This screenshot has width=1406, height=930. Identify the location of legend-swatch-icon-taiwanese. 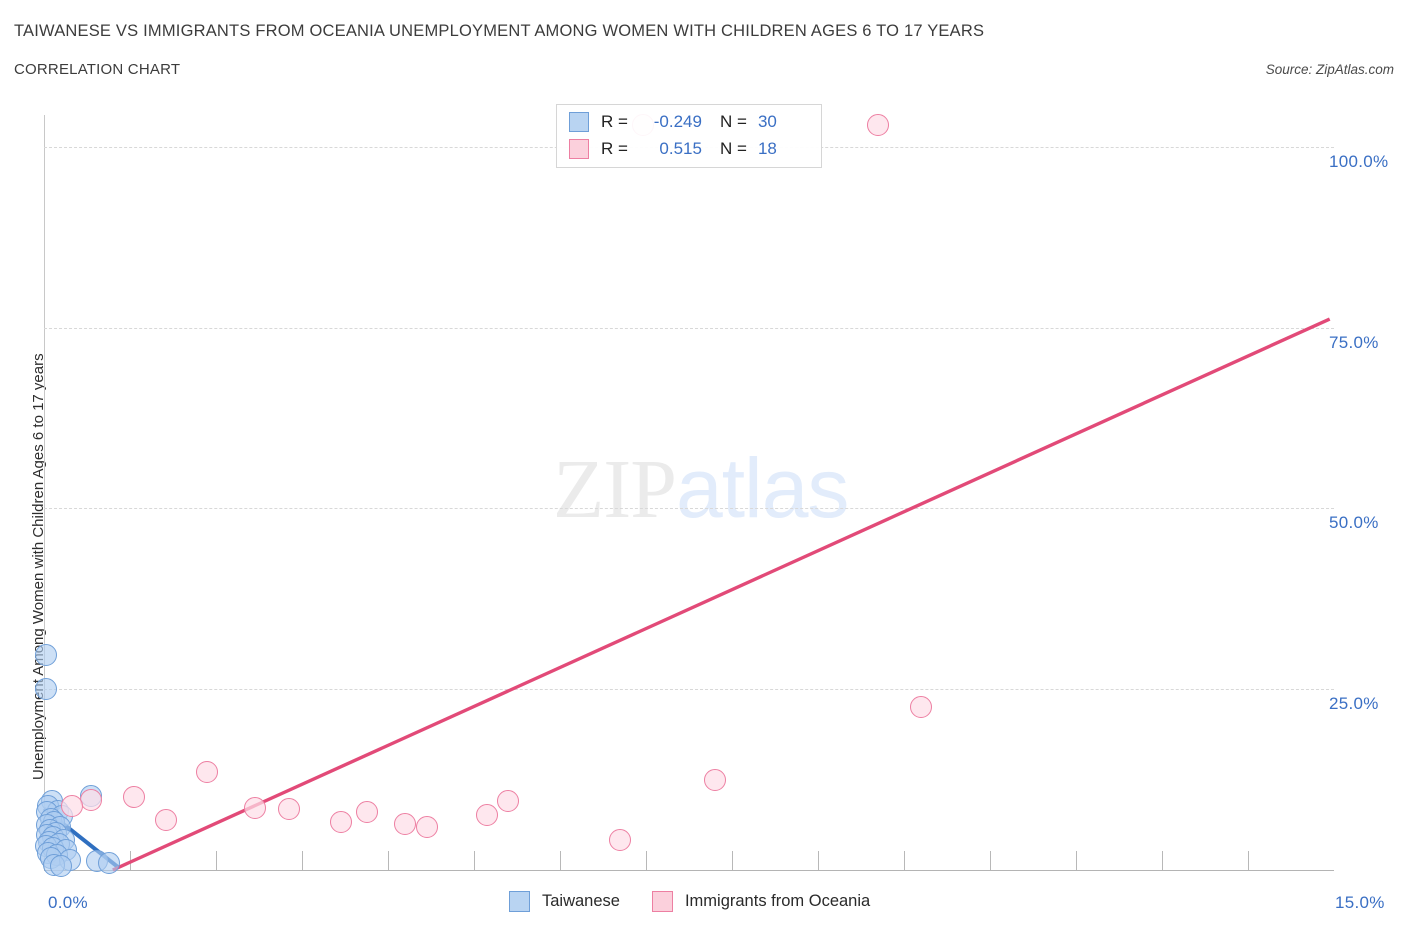
(519, 901).